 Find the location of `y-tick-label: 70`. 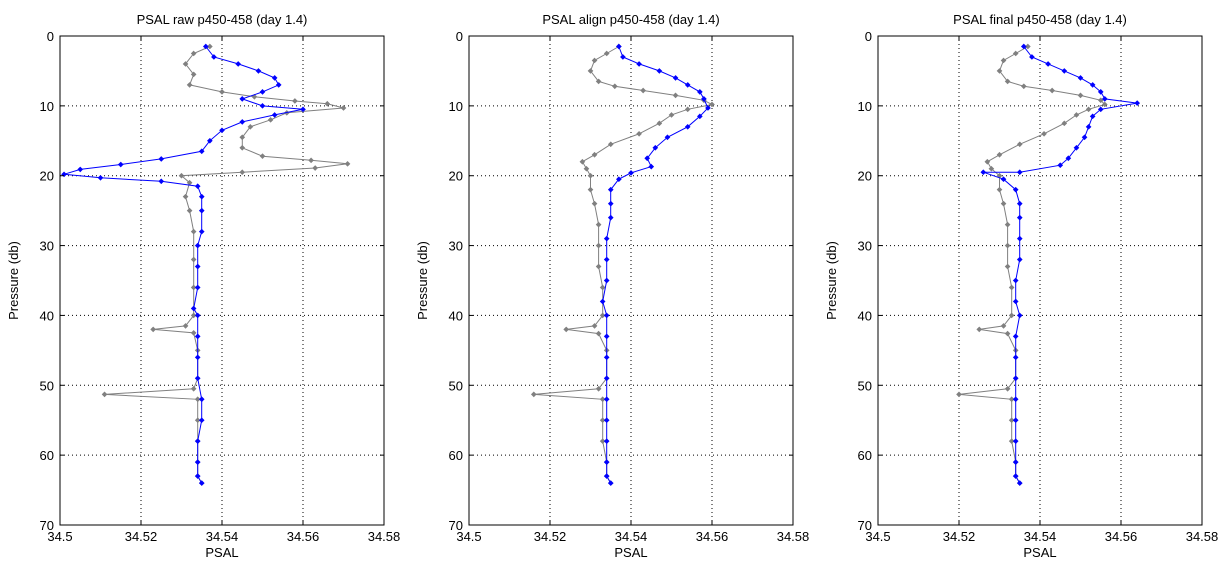

y-tick-label: 70 is located at coordinates (865, 525).